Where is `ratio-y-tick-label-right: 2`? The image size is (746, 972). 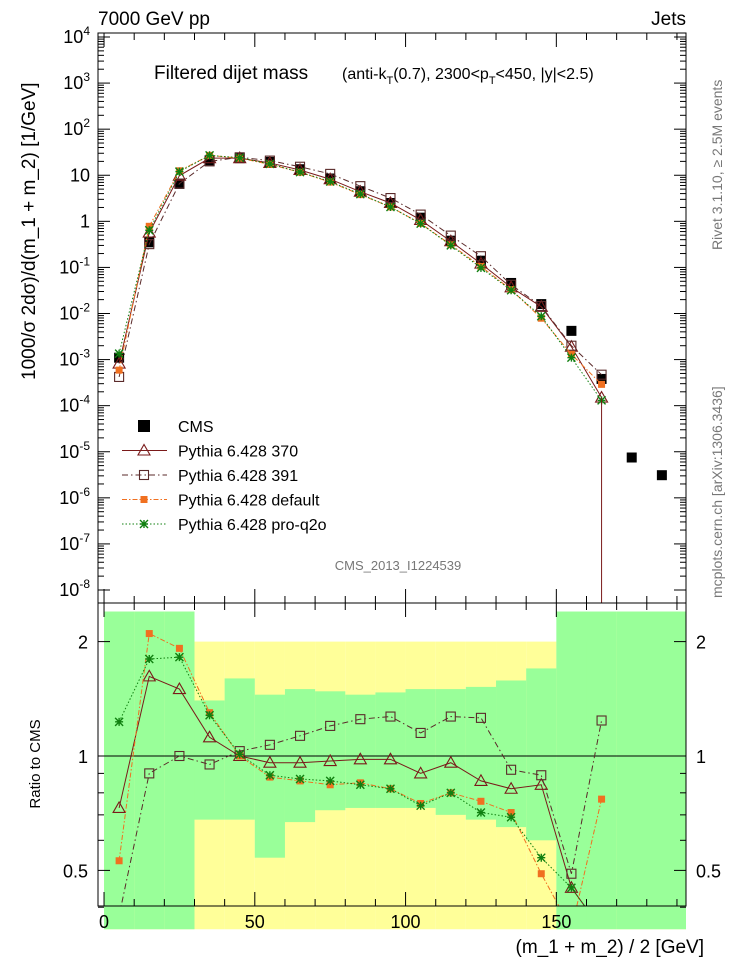
ratio-y-tick-label-right: 2 is located at coordinates (701, 643).